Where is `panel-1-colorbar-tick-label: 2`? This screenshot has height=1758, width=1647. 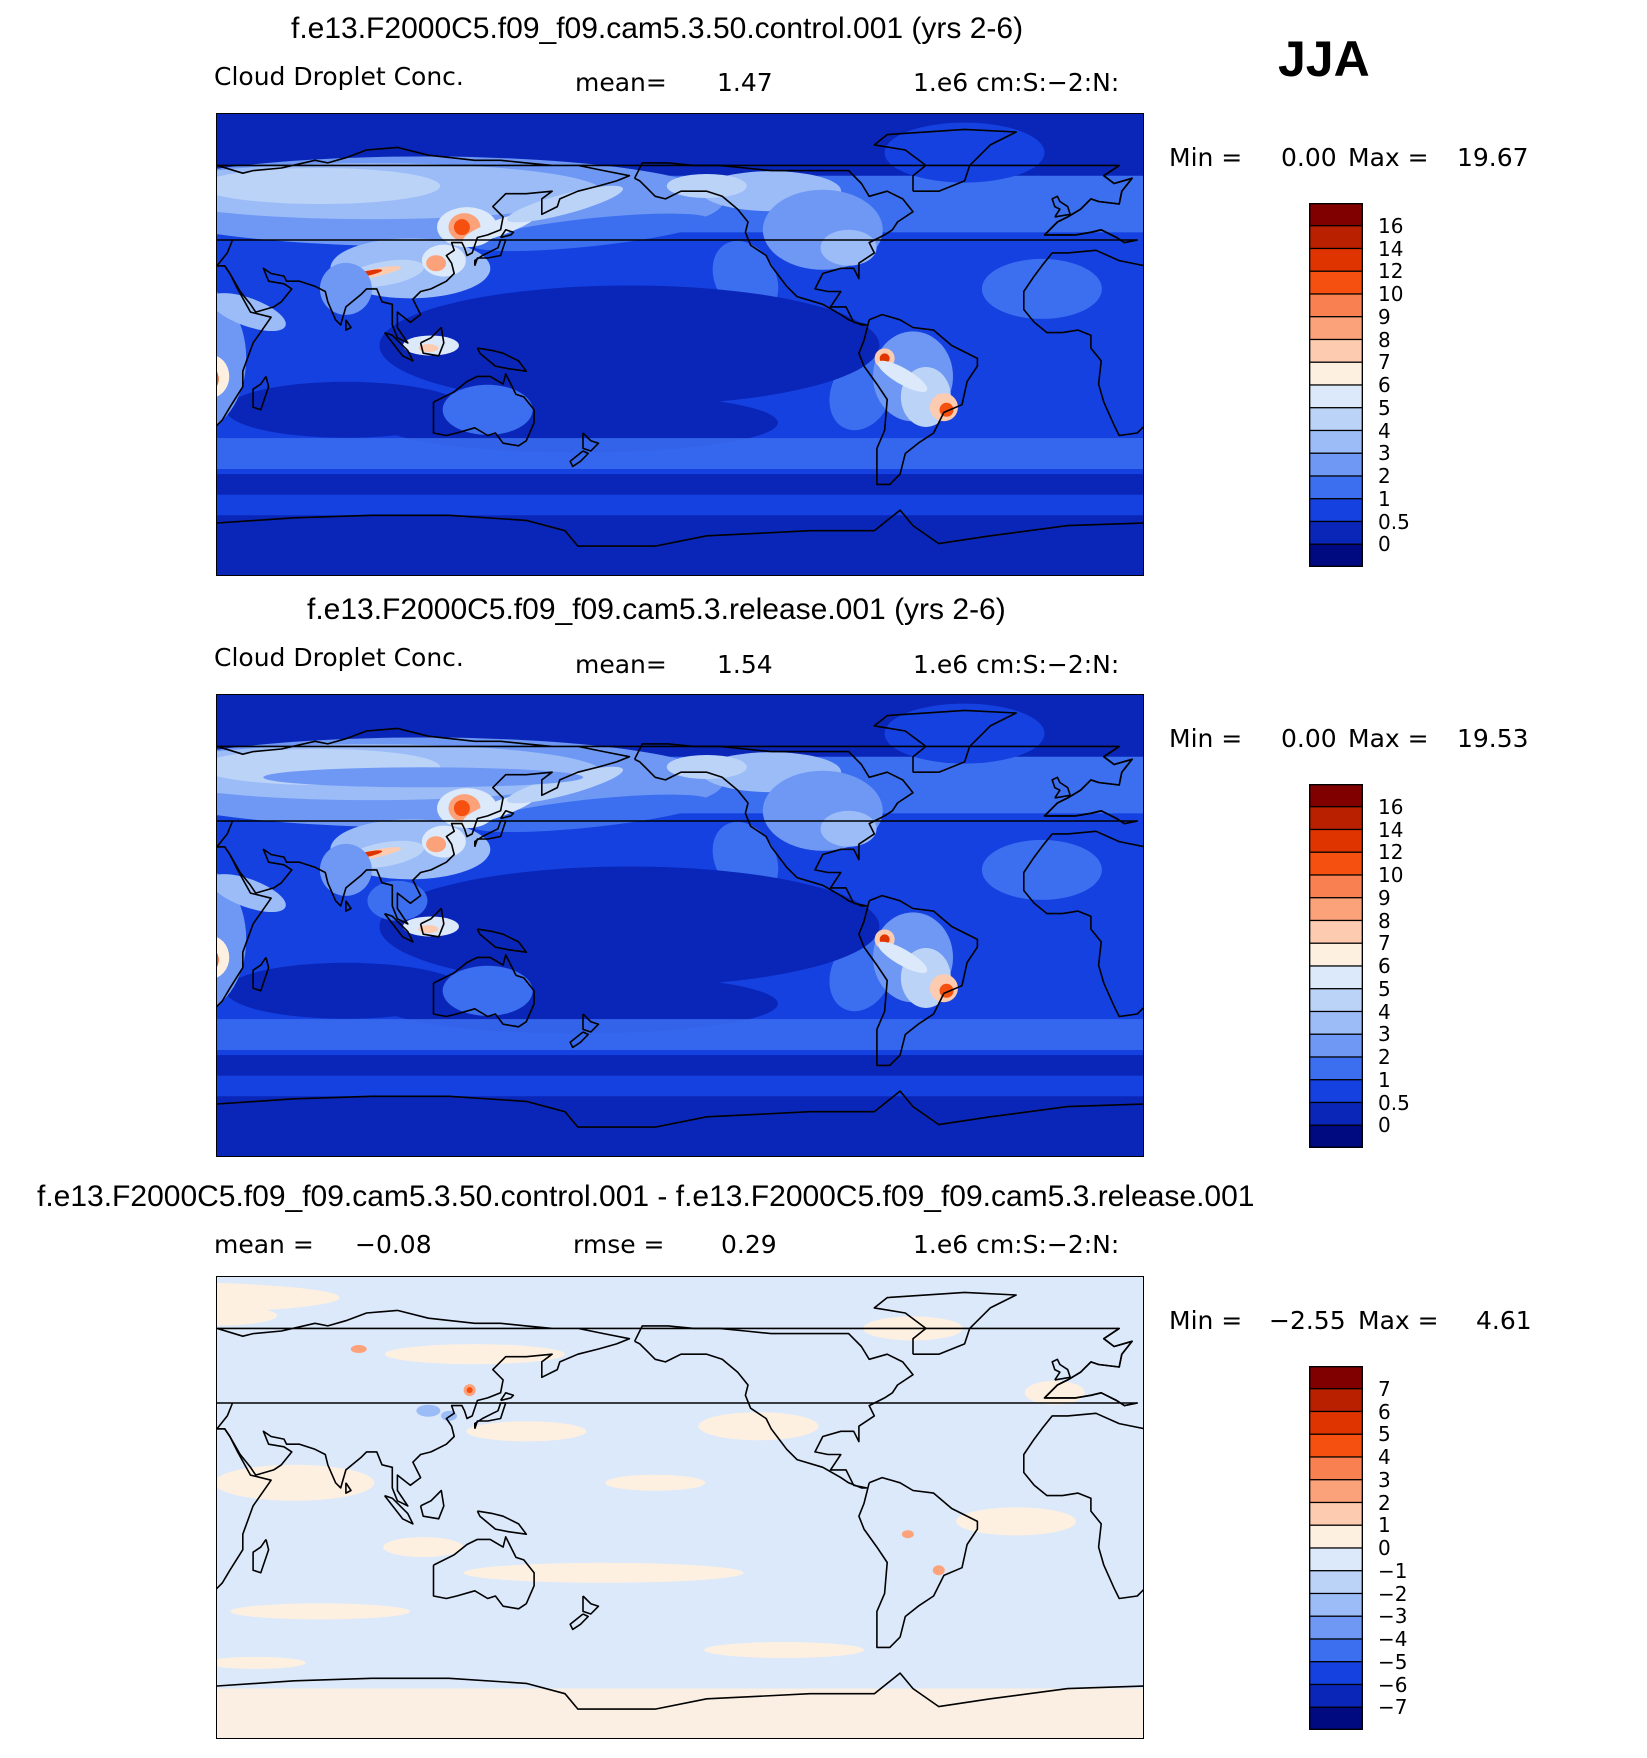
panel-1-colorbar-tick-label: 2 is located at coordinates (1384, 476).